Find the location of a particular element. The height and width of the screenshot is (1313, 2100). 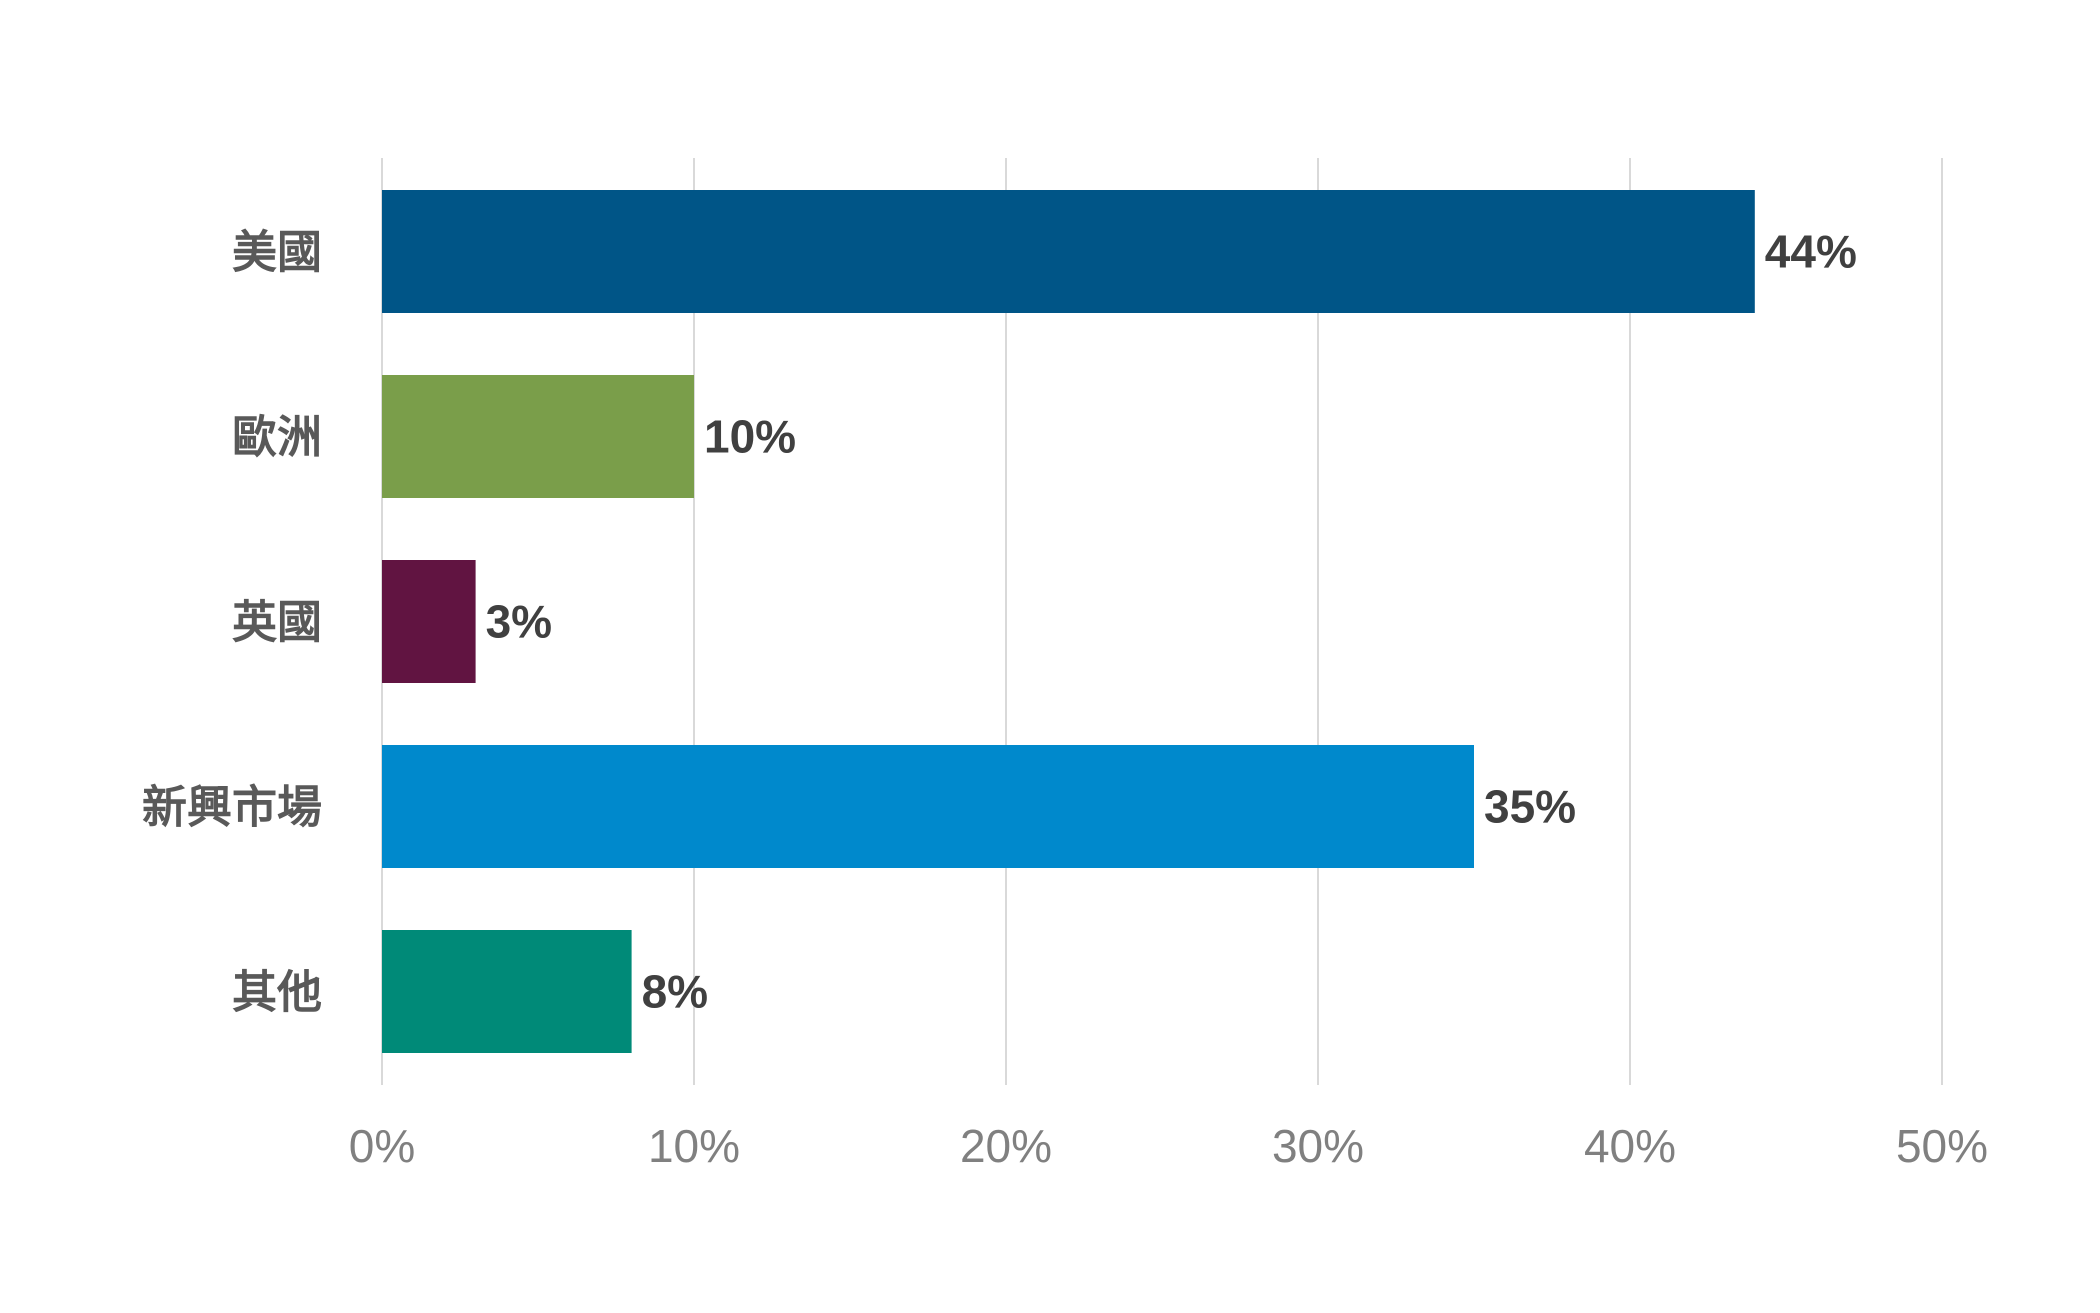

data-label: 10% is located at coordinates (750, 437).